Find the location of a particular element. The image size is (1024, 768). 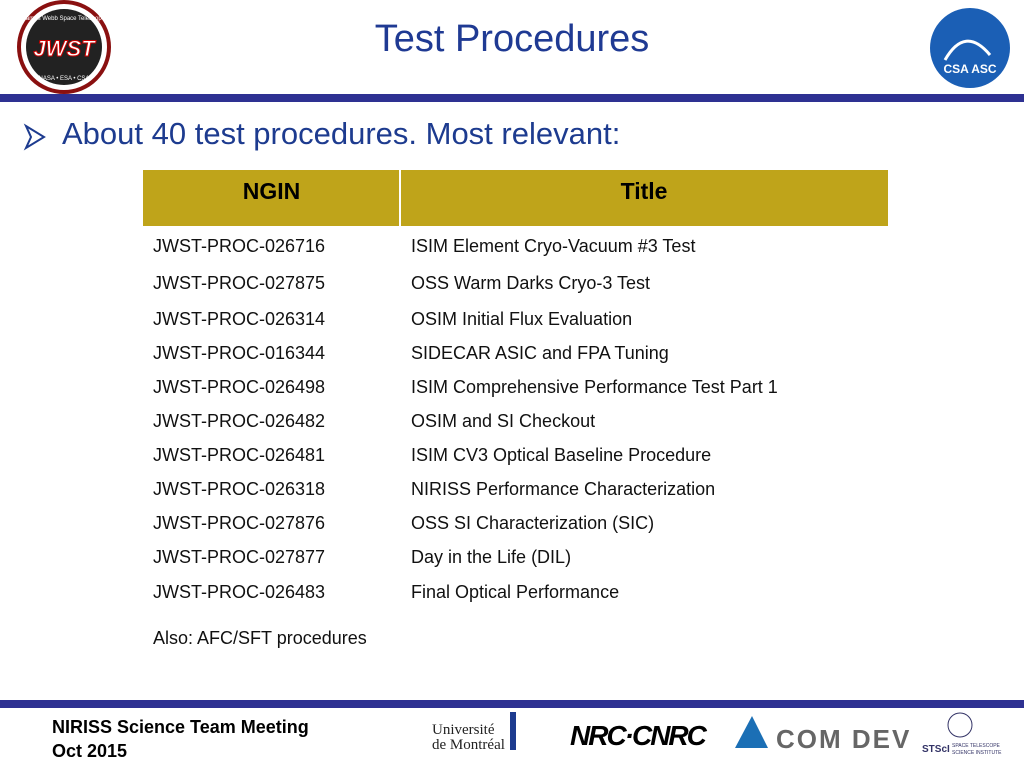

csa-text: CSA ASC is located at coordinates (969, 69).